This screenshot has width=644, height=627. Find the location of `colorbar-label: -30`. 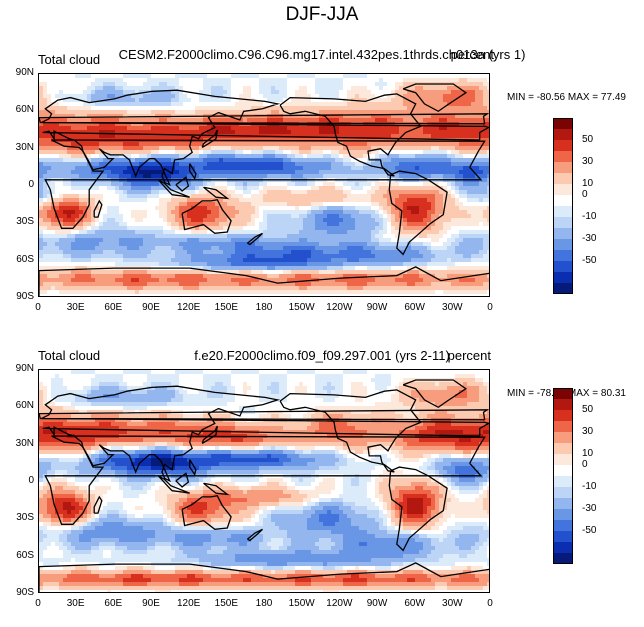

colorbar-label: -30 is located at coordinates (589, 508).